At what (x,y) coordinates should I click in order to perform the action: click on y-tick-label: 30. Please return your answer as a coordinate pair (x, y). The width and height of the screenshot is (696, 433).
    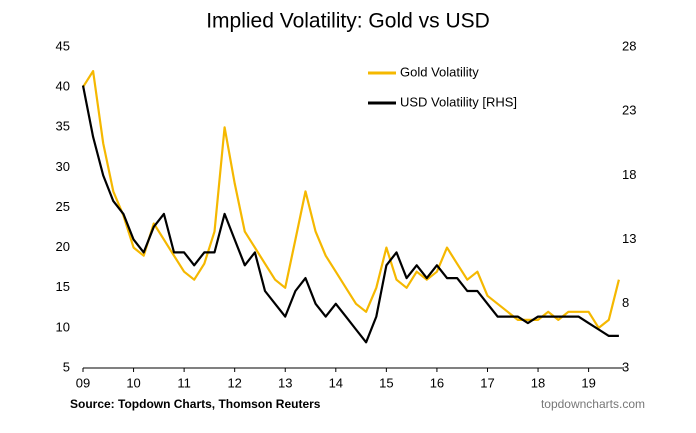
    Looking at the image, I should click on (63, 166).